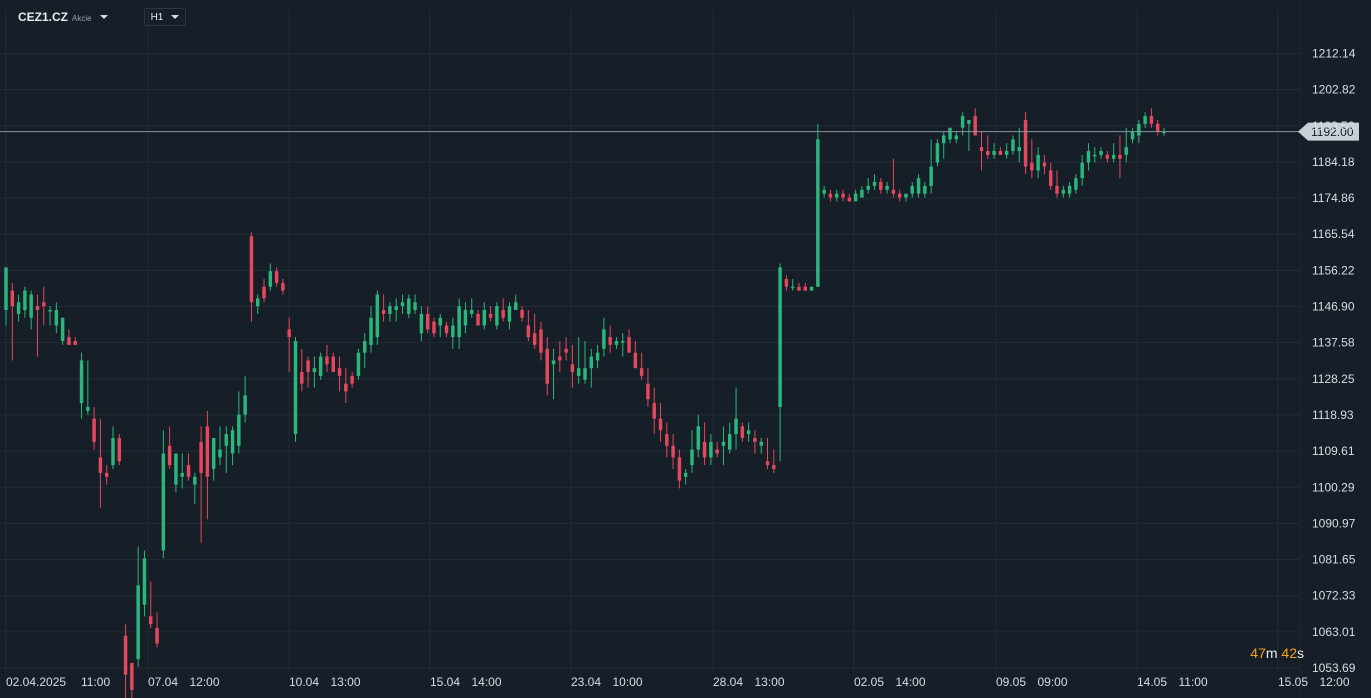 This screenshot has width=1371, height=698. Describe the element at coordinates (36, 682) in the screenshot. I see `x-tick-date: 02.04.2025` at that location.